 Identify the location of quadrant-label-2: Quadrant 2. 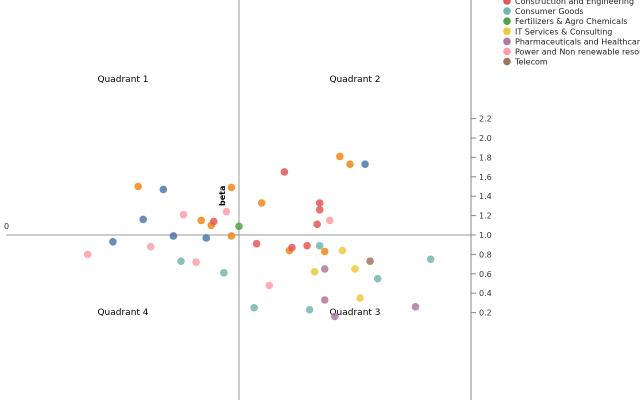
(354, 80).